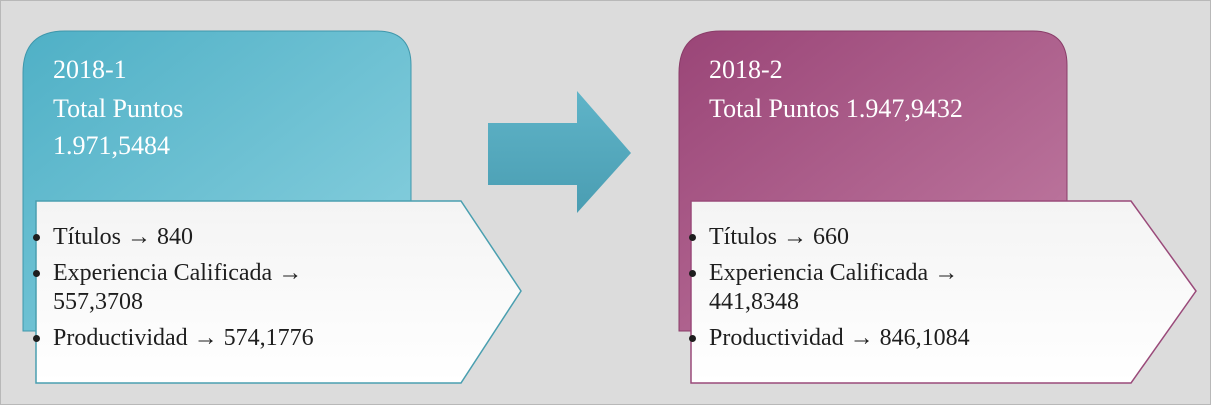 This screenshot has width=1211, height=405. I want to click on panel-header: 2018-2 Total Puntos 1.947,9432, so click(889, 90).